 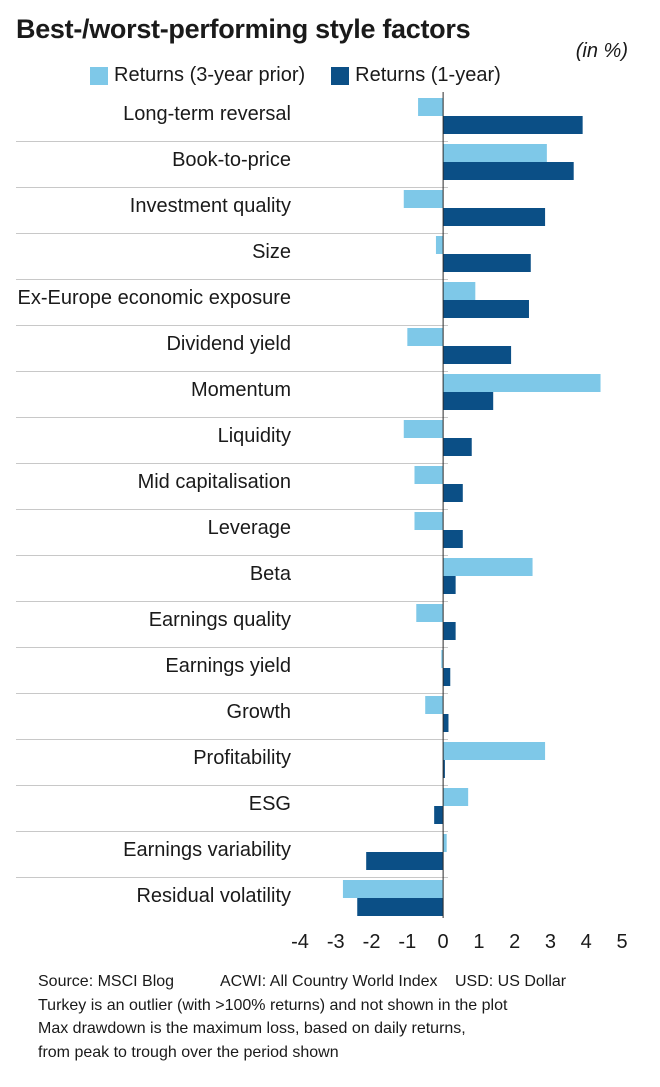 What do you see at coordinates (259, 712) in the screenshot?
I see `category-label: Growth` at bounding box center [259, 712].